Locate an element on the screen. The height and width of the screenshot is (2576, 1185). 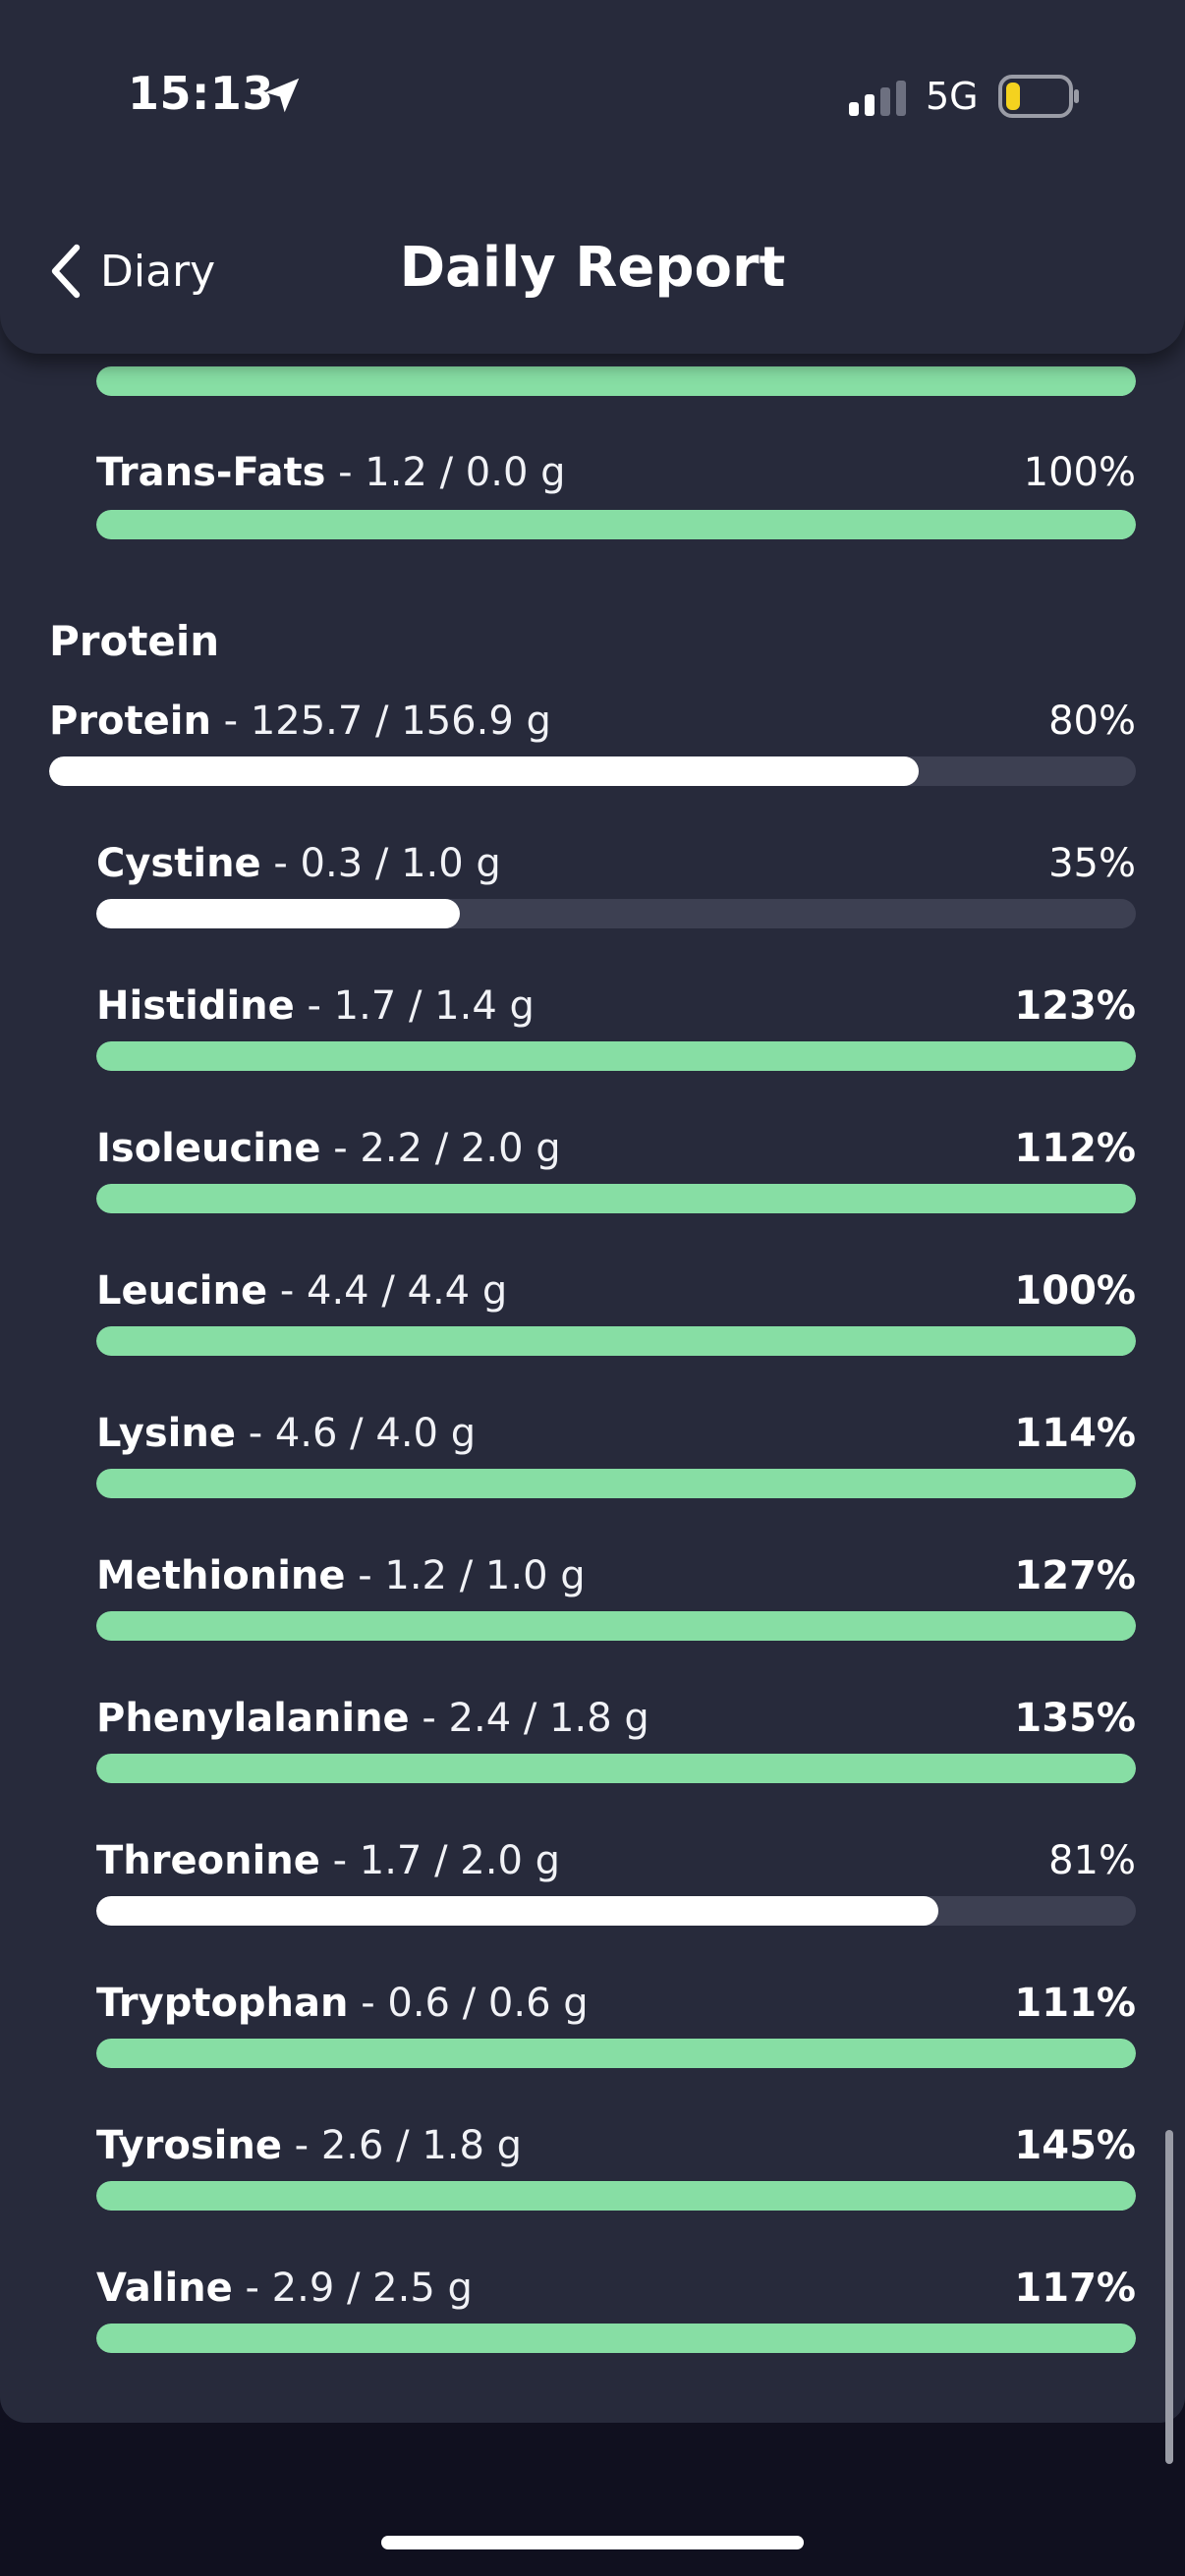
nutrient-label: Leucine - 4.4 / 4.4 g is located at coordinates (302, 1291).